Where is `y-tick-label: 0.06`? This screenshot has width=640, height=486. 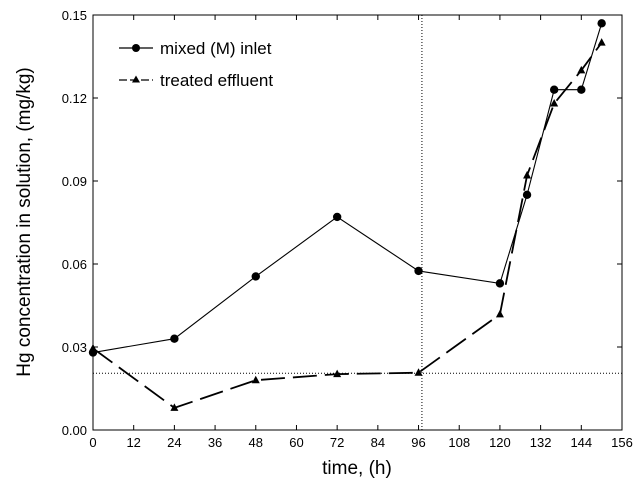 y-tick-label: 0.06 is located at coordinates (74, 264).